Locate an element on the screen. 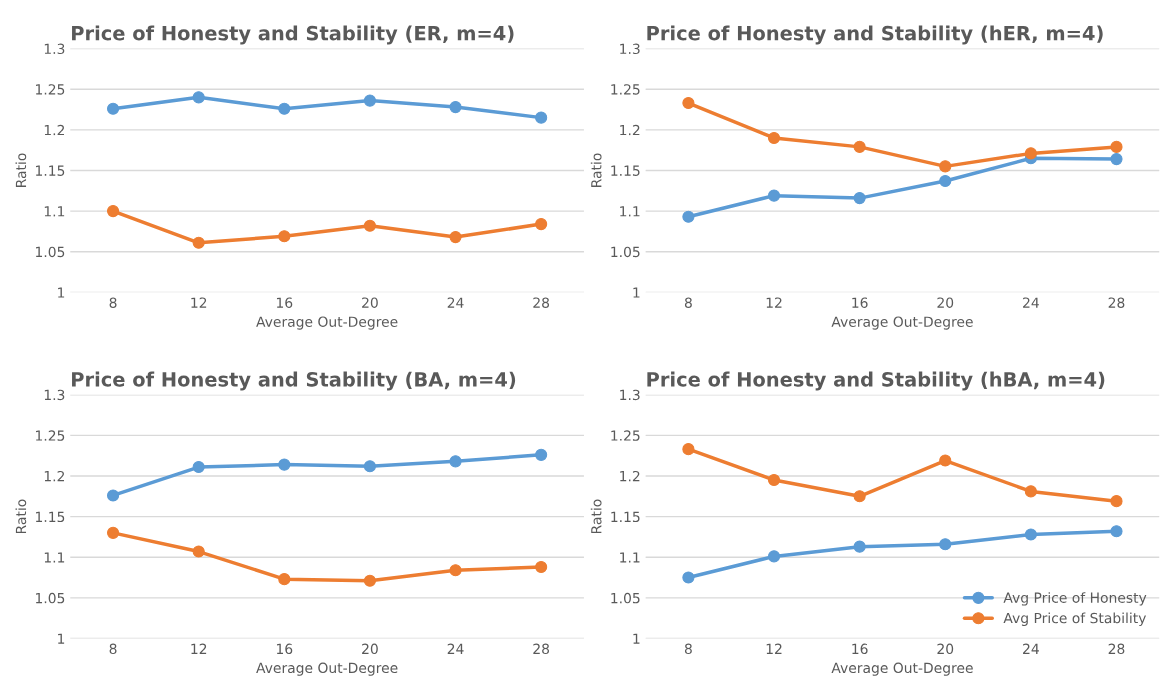 The width and height of the screenshot is (1171, 694). chart-title: Price of Honesty and Stability (hBA, m=4) is located at coordinates (876, 381).